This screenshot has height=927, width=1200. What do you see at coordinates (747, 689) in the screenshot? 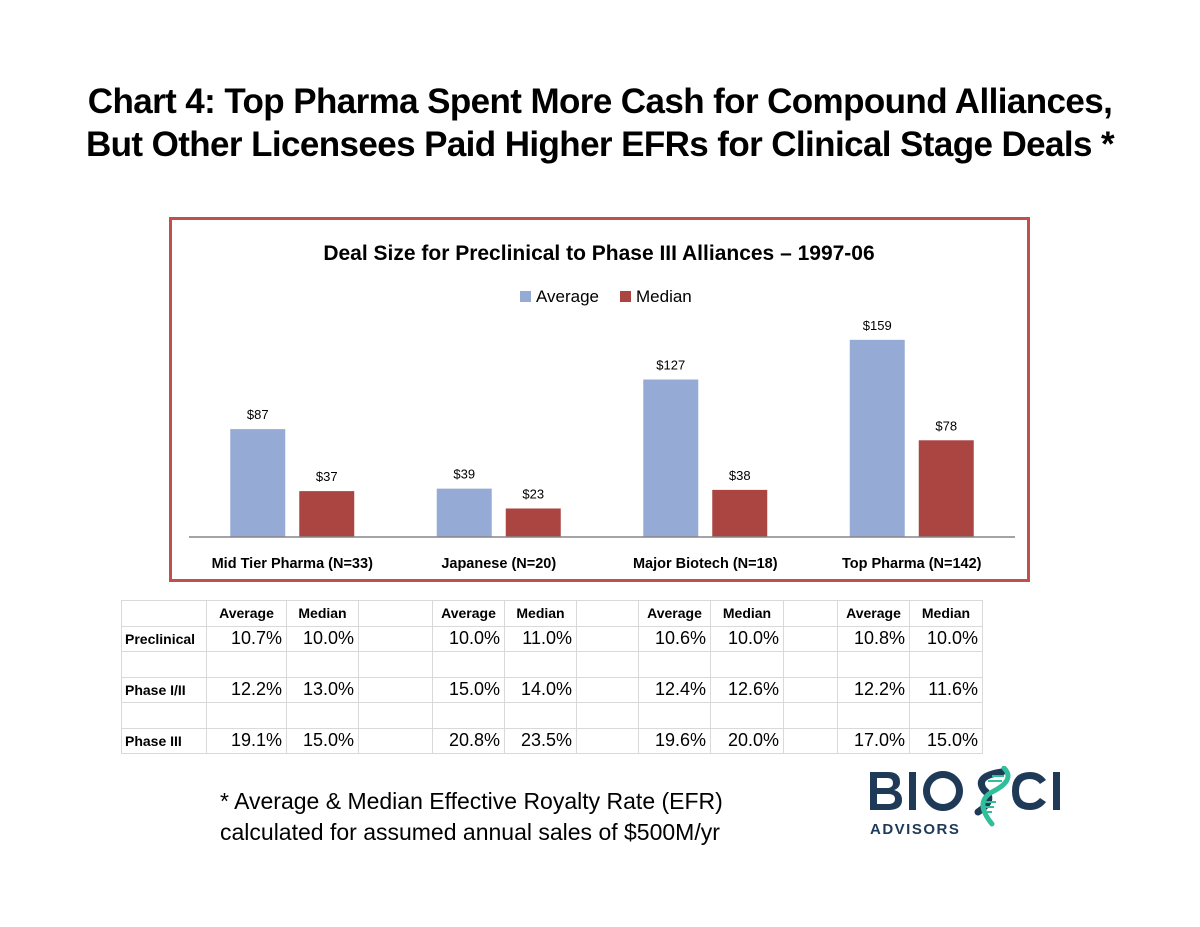
I see `cell-median: 12.6%` at bounding box center [747, 689].